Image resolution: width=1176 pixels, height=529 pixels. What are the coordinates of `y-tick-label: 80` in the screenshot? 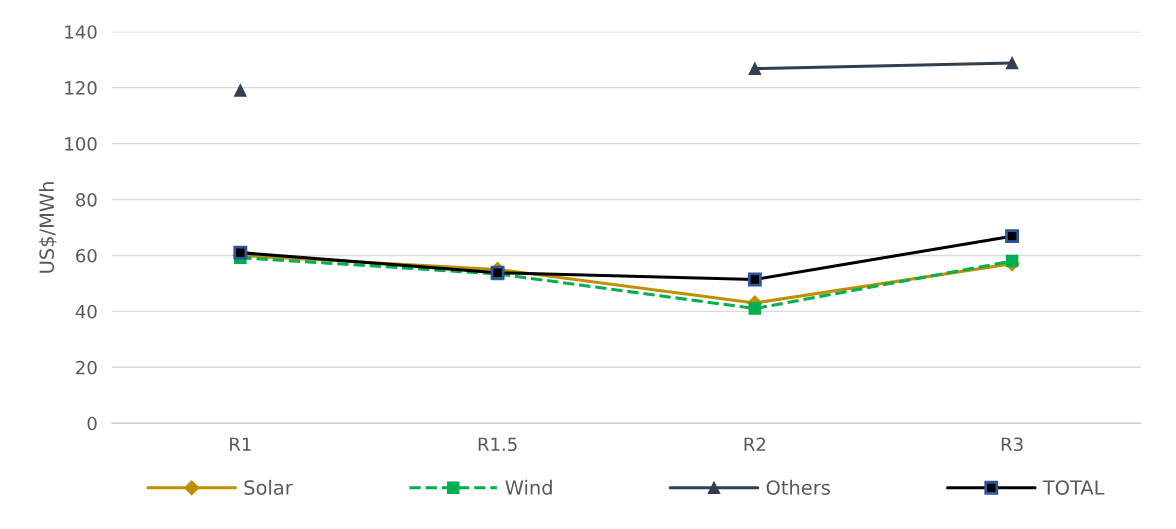 It's located at (86, 199).